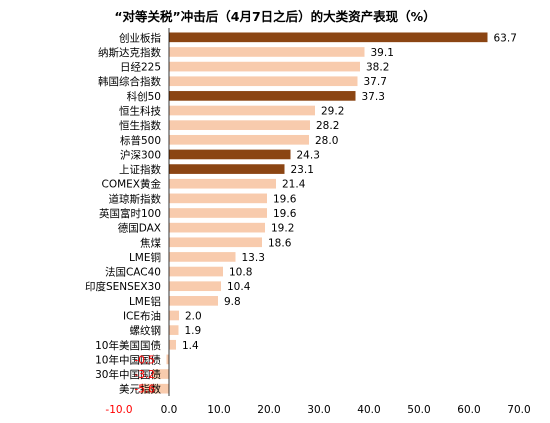 This screenshot has width=550, height=423. Describe the element at coordinates (140, 154) in the screenshot. I see `category-label: 沪深300` at that location.